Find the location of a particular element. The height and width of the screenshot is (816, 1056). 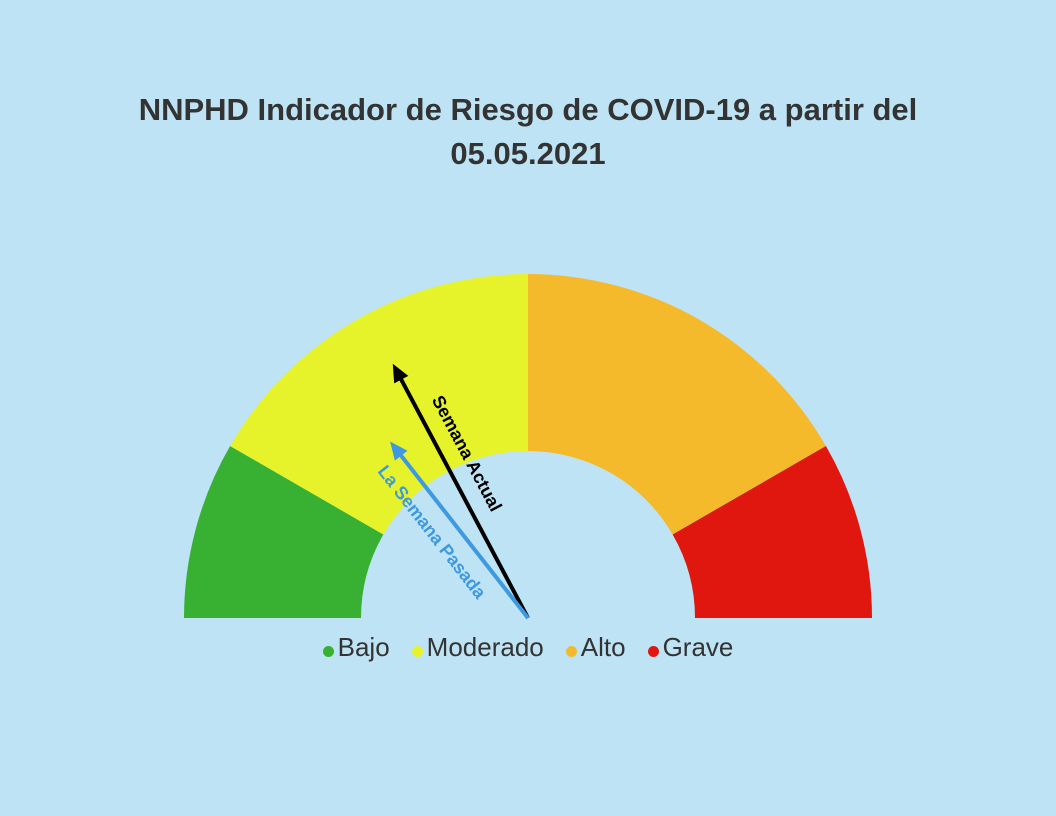

legend-label: Bajo is located at coordinates (363, 647).